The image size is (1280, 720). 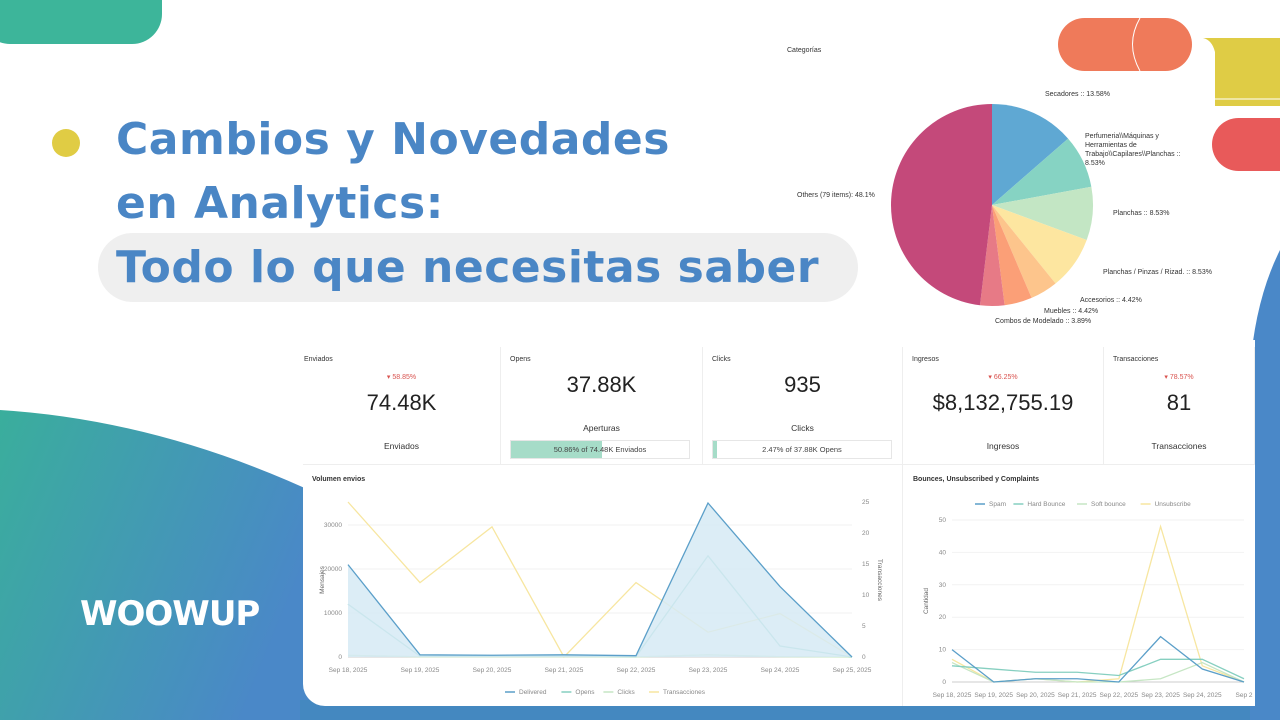 I want to click on y2-tick-label: 20, so click(x=866, y=533).